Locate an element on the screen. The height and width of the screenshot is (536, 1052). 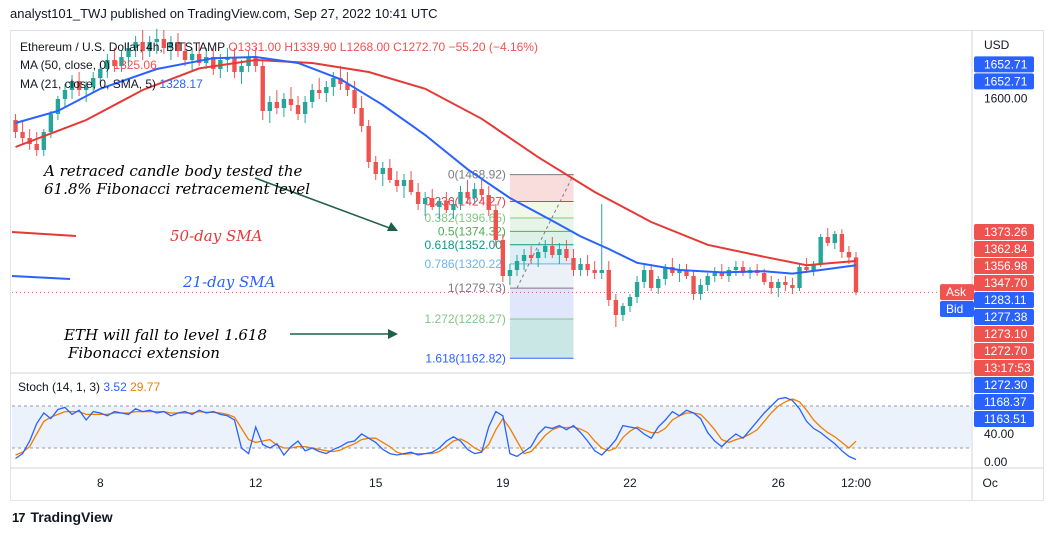
ohlc-low: L1268.00 is located at coordinates (364, 47).